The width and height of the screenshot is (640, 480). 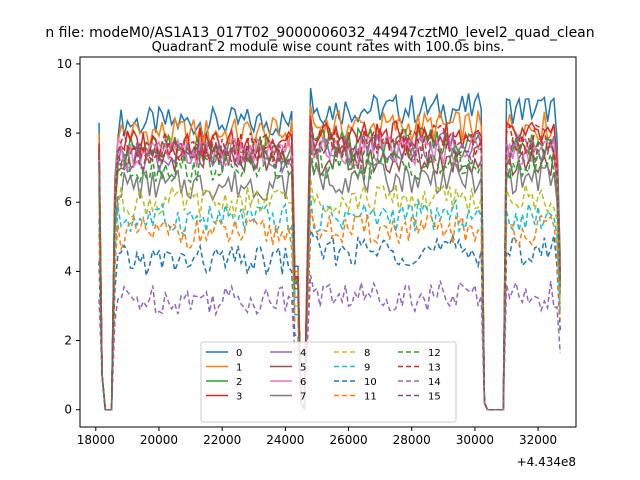 I want to click on x-tick-label-2: 22000, so click(x=222, y=440).